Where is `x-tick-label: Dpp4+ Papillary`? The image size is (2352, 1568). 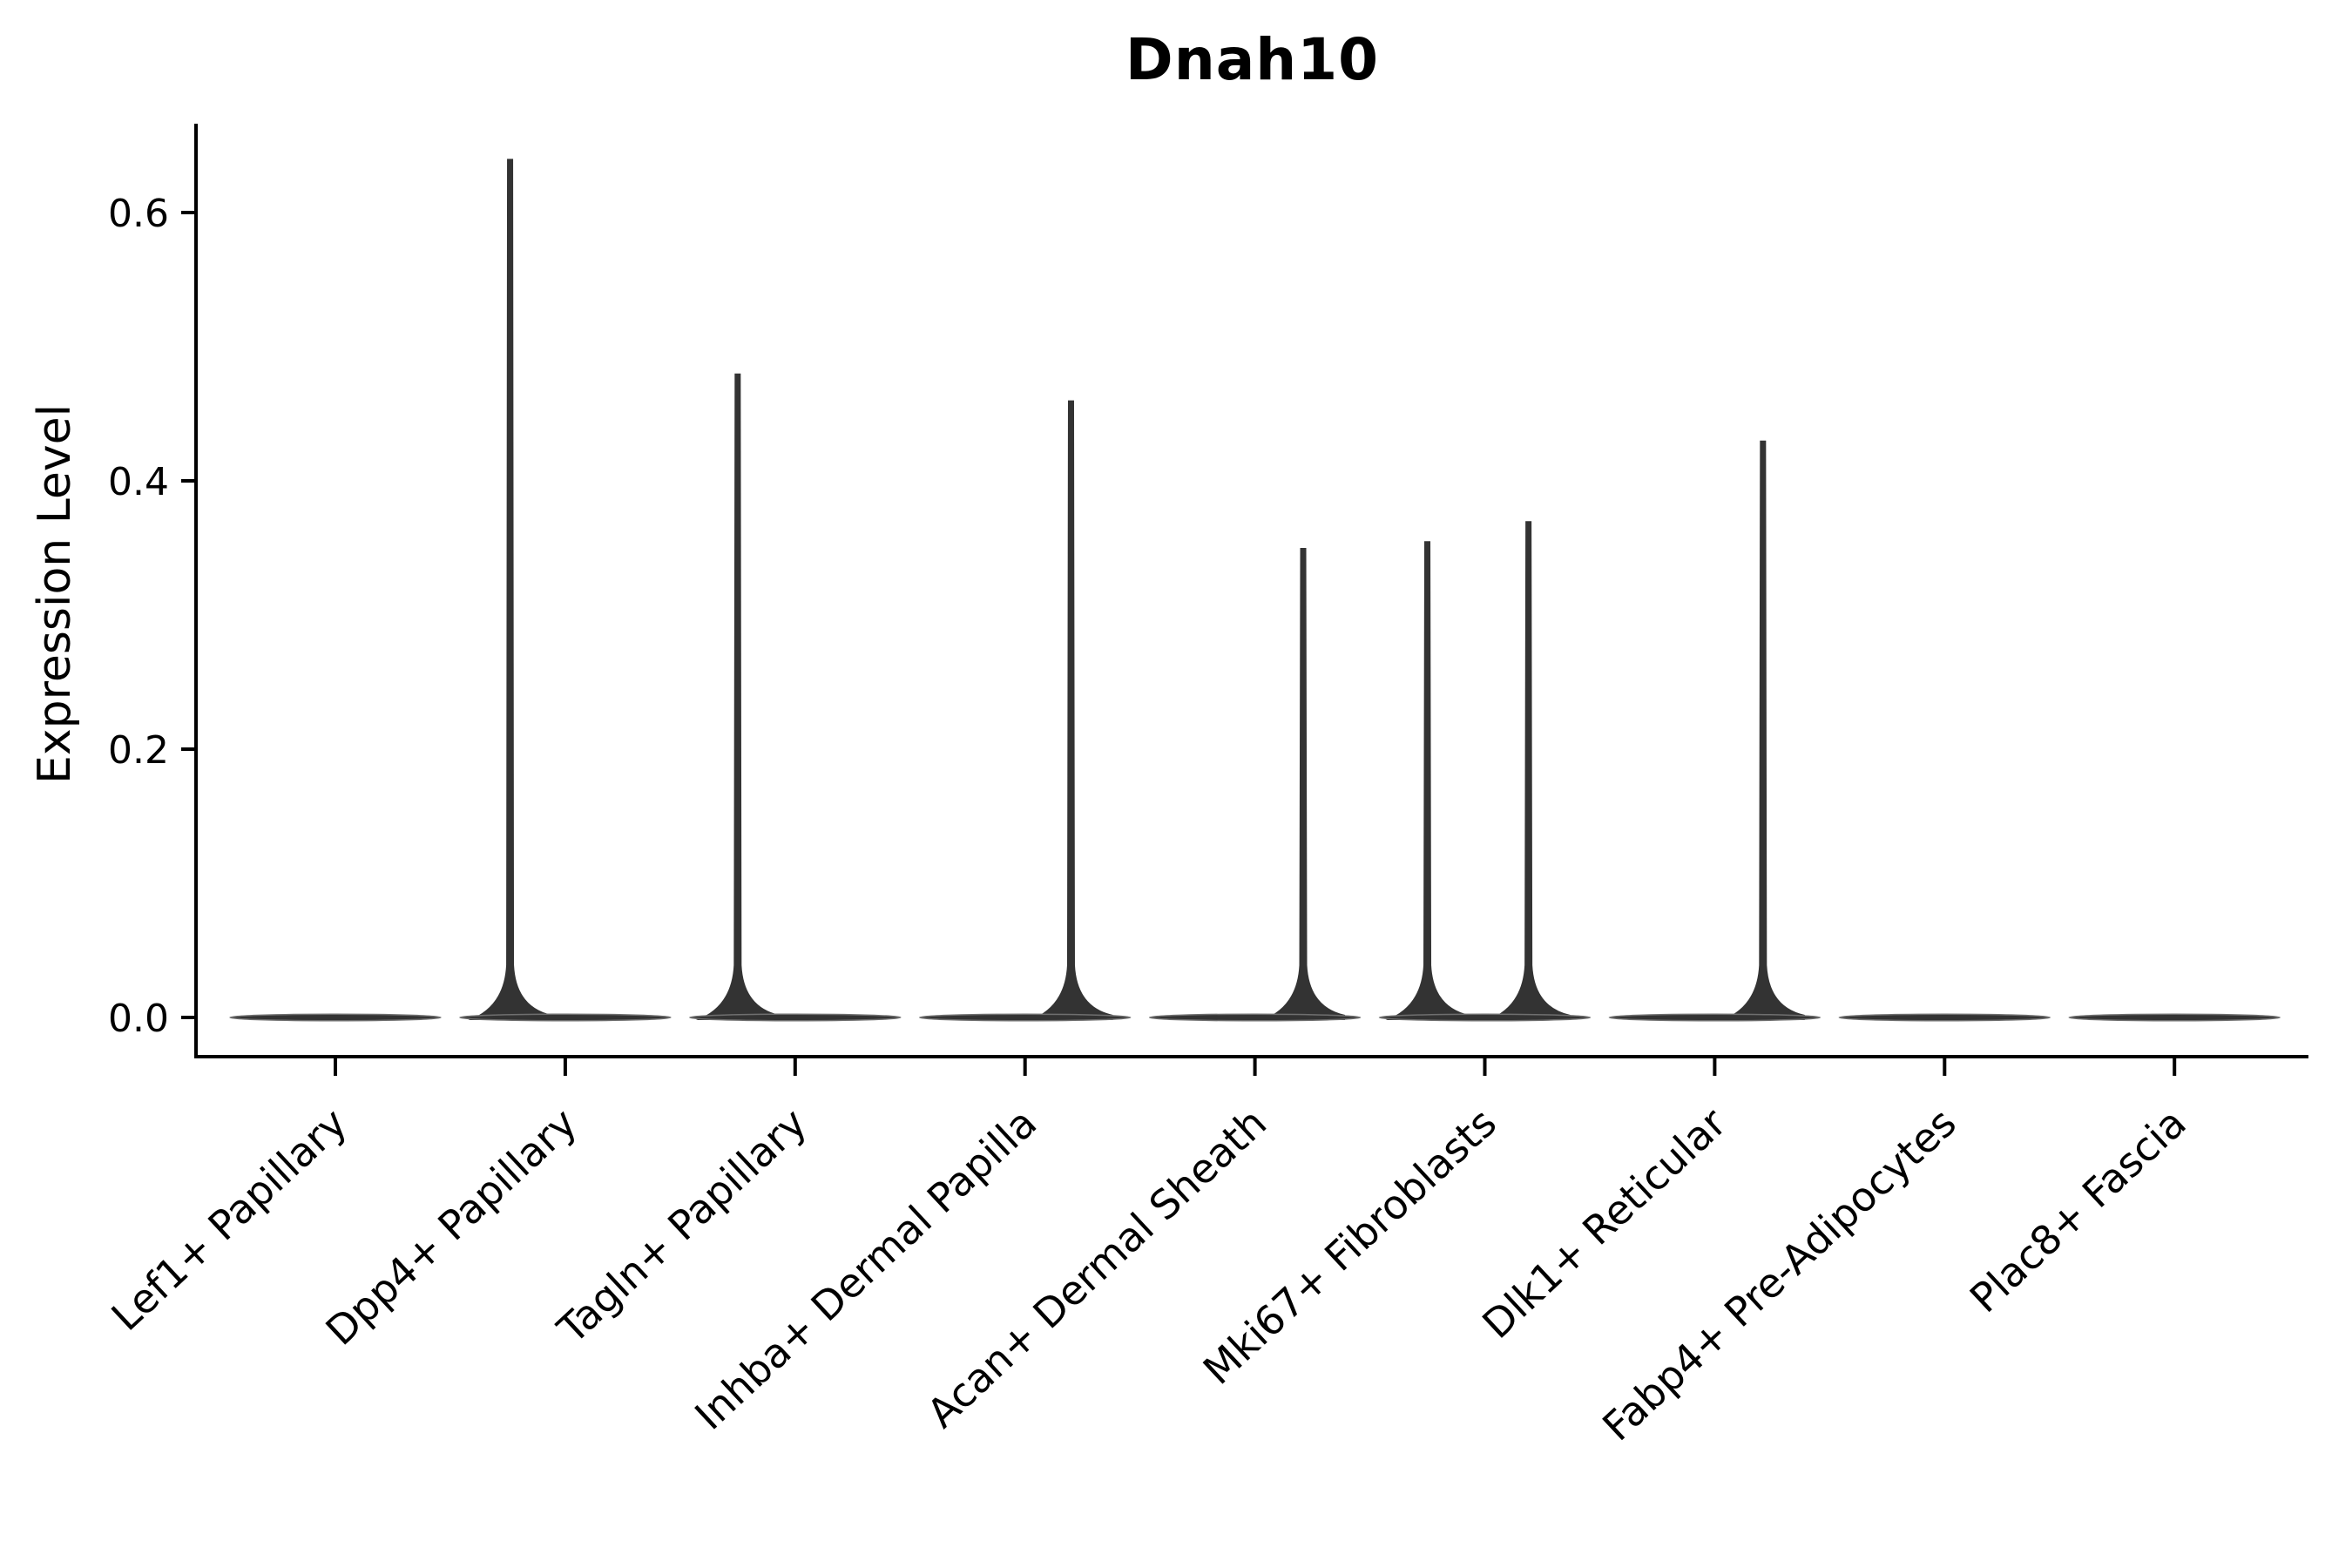 x-tick-label: Dpp4+ Papillary is located at coordinates (451, 1227).